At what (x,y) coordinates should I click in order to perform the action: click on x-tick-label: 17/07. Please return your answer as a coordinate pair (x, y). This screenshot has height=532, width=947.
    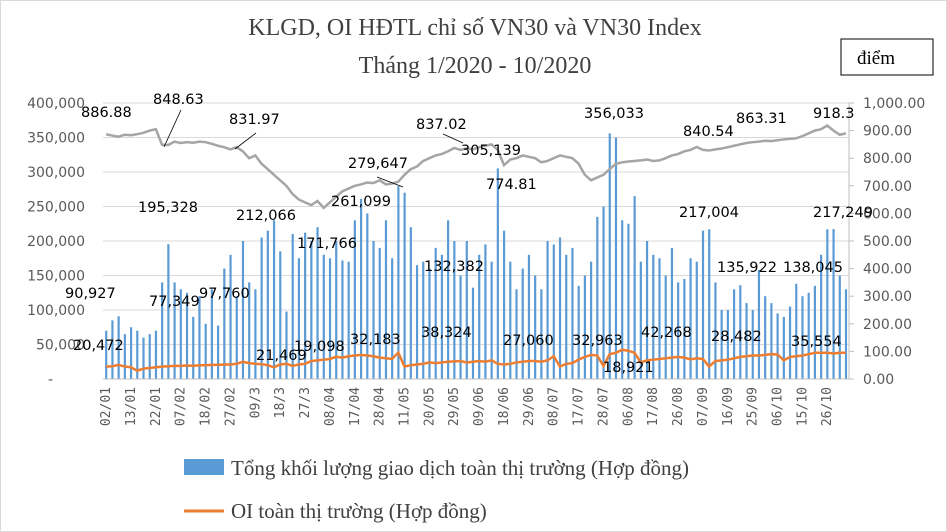
    Looking at the image, I should click on (579, 406).